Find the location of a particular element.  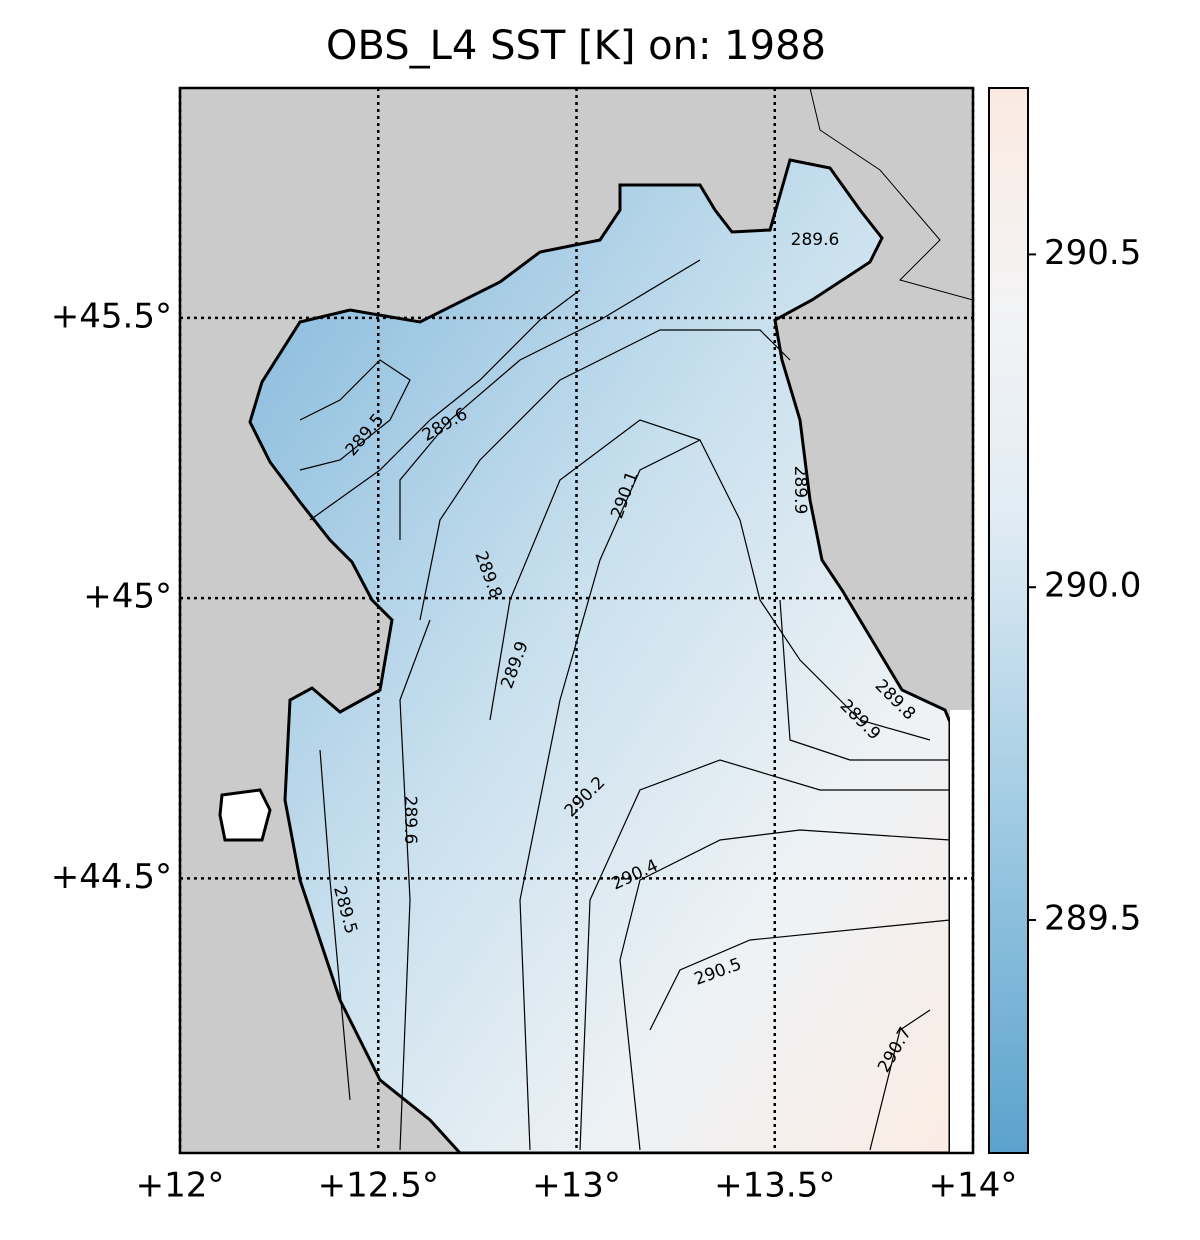

x-tick-label: +13° is located at coordinates (576, 1186).